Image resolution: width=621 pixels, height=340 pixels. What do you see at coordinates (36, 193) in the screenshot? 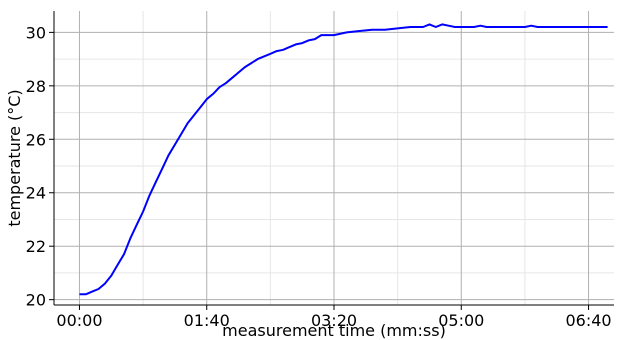
I see `y-tick-label-2: 24` at bounding box center [36, 193].